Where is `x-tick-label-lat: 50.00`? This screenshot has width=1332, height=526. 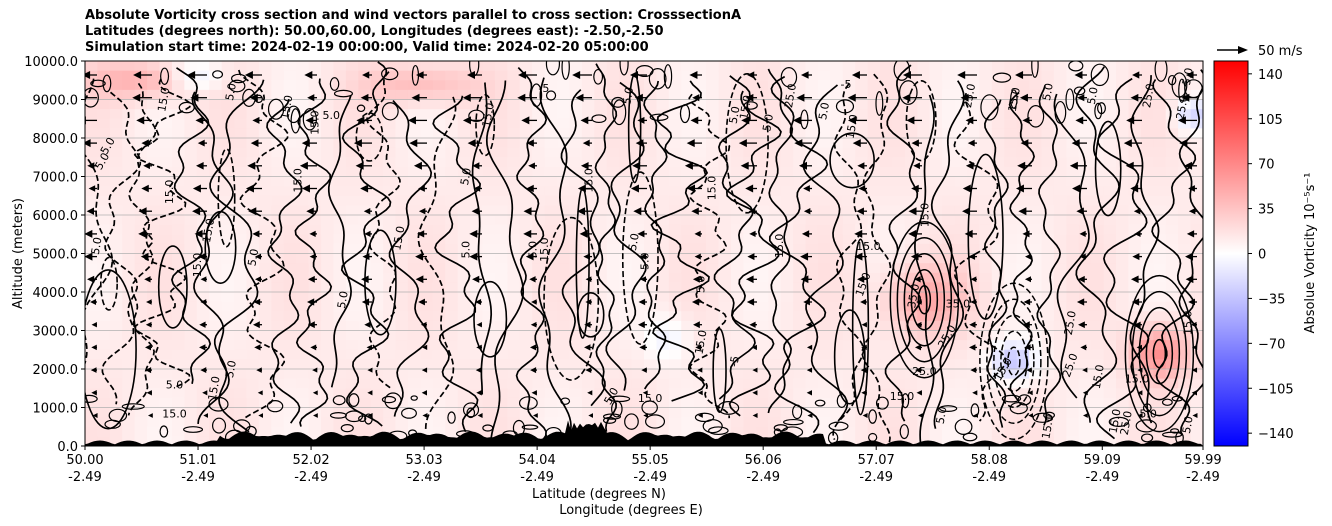
x-tick-label-lat: 50.00 is located at coordinates (84, 460).